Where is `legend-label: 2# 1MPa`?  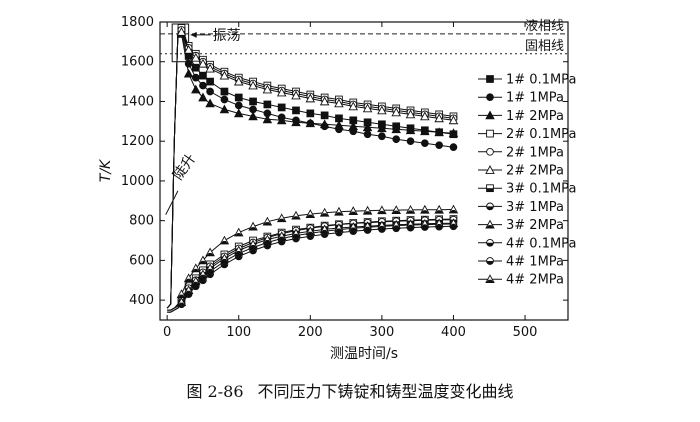 legend-label: 2# 1MPa is located at coordinates (535, 152).